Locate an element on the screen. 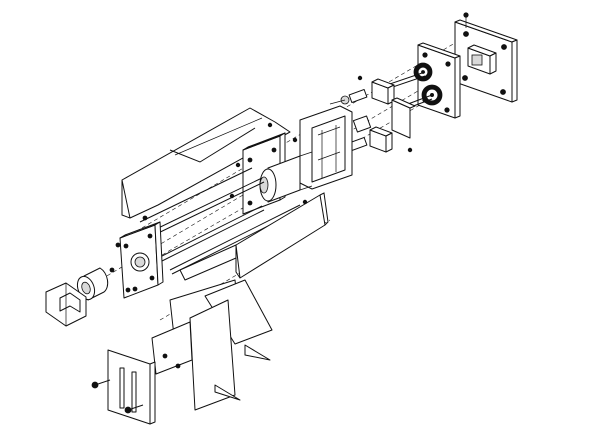 The image size is (600, 427). guide-rods is located at coordinates (221, 221).